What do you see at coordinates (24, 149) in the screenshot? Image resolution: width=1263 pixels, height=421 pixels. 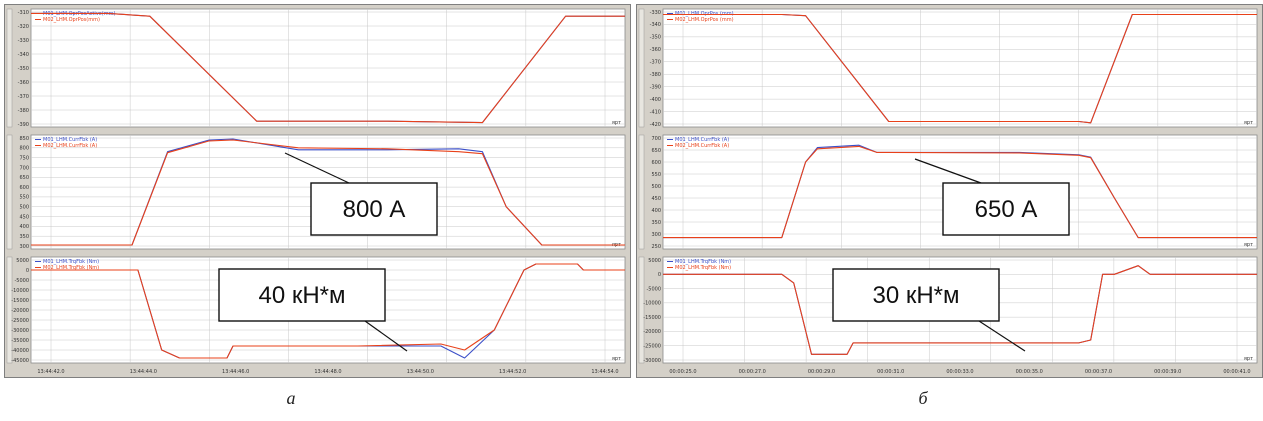 I see `y-tick-label: 800` at bounding box center [24, 149].